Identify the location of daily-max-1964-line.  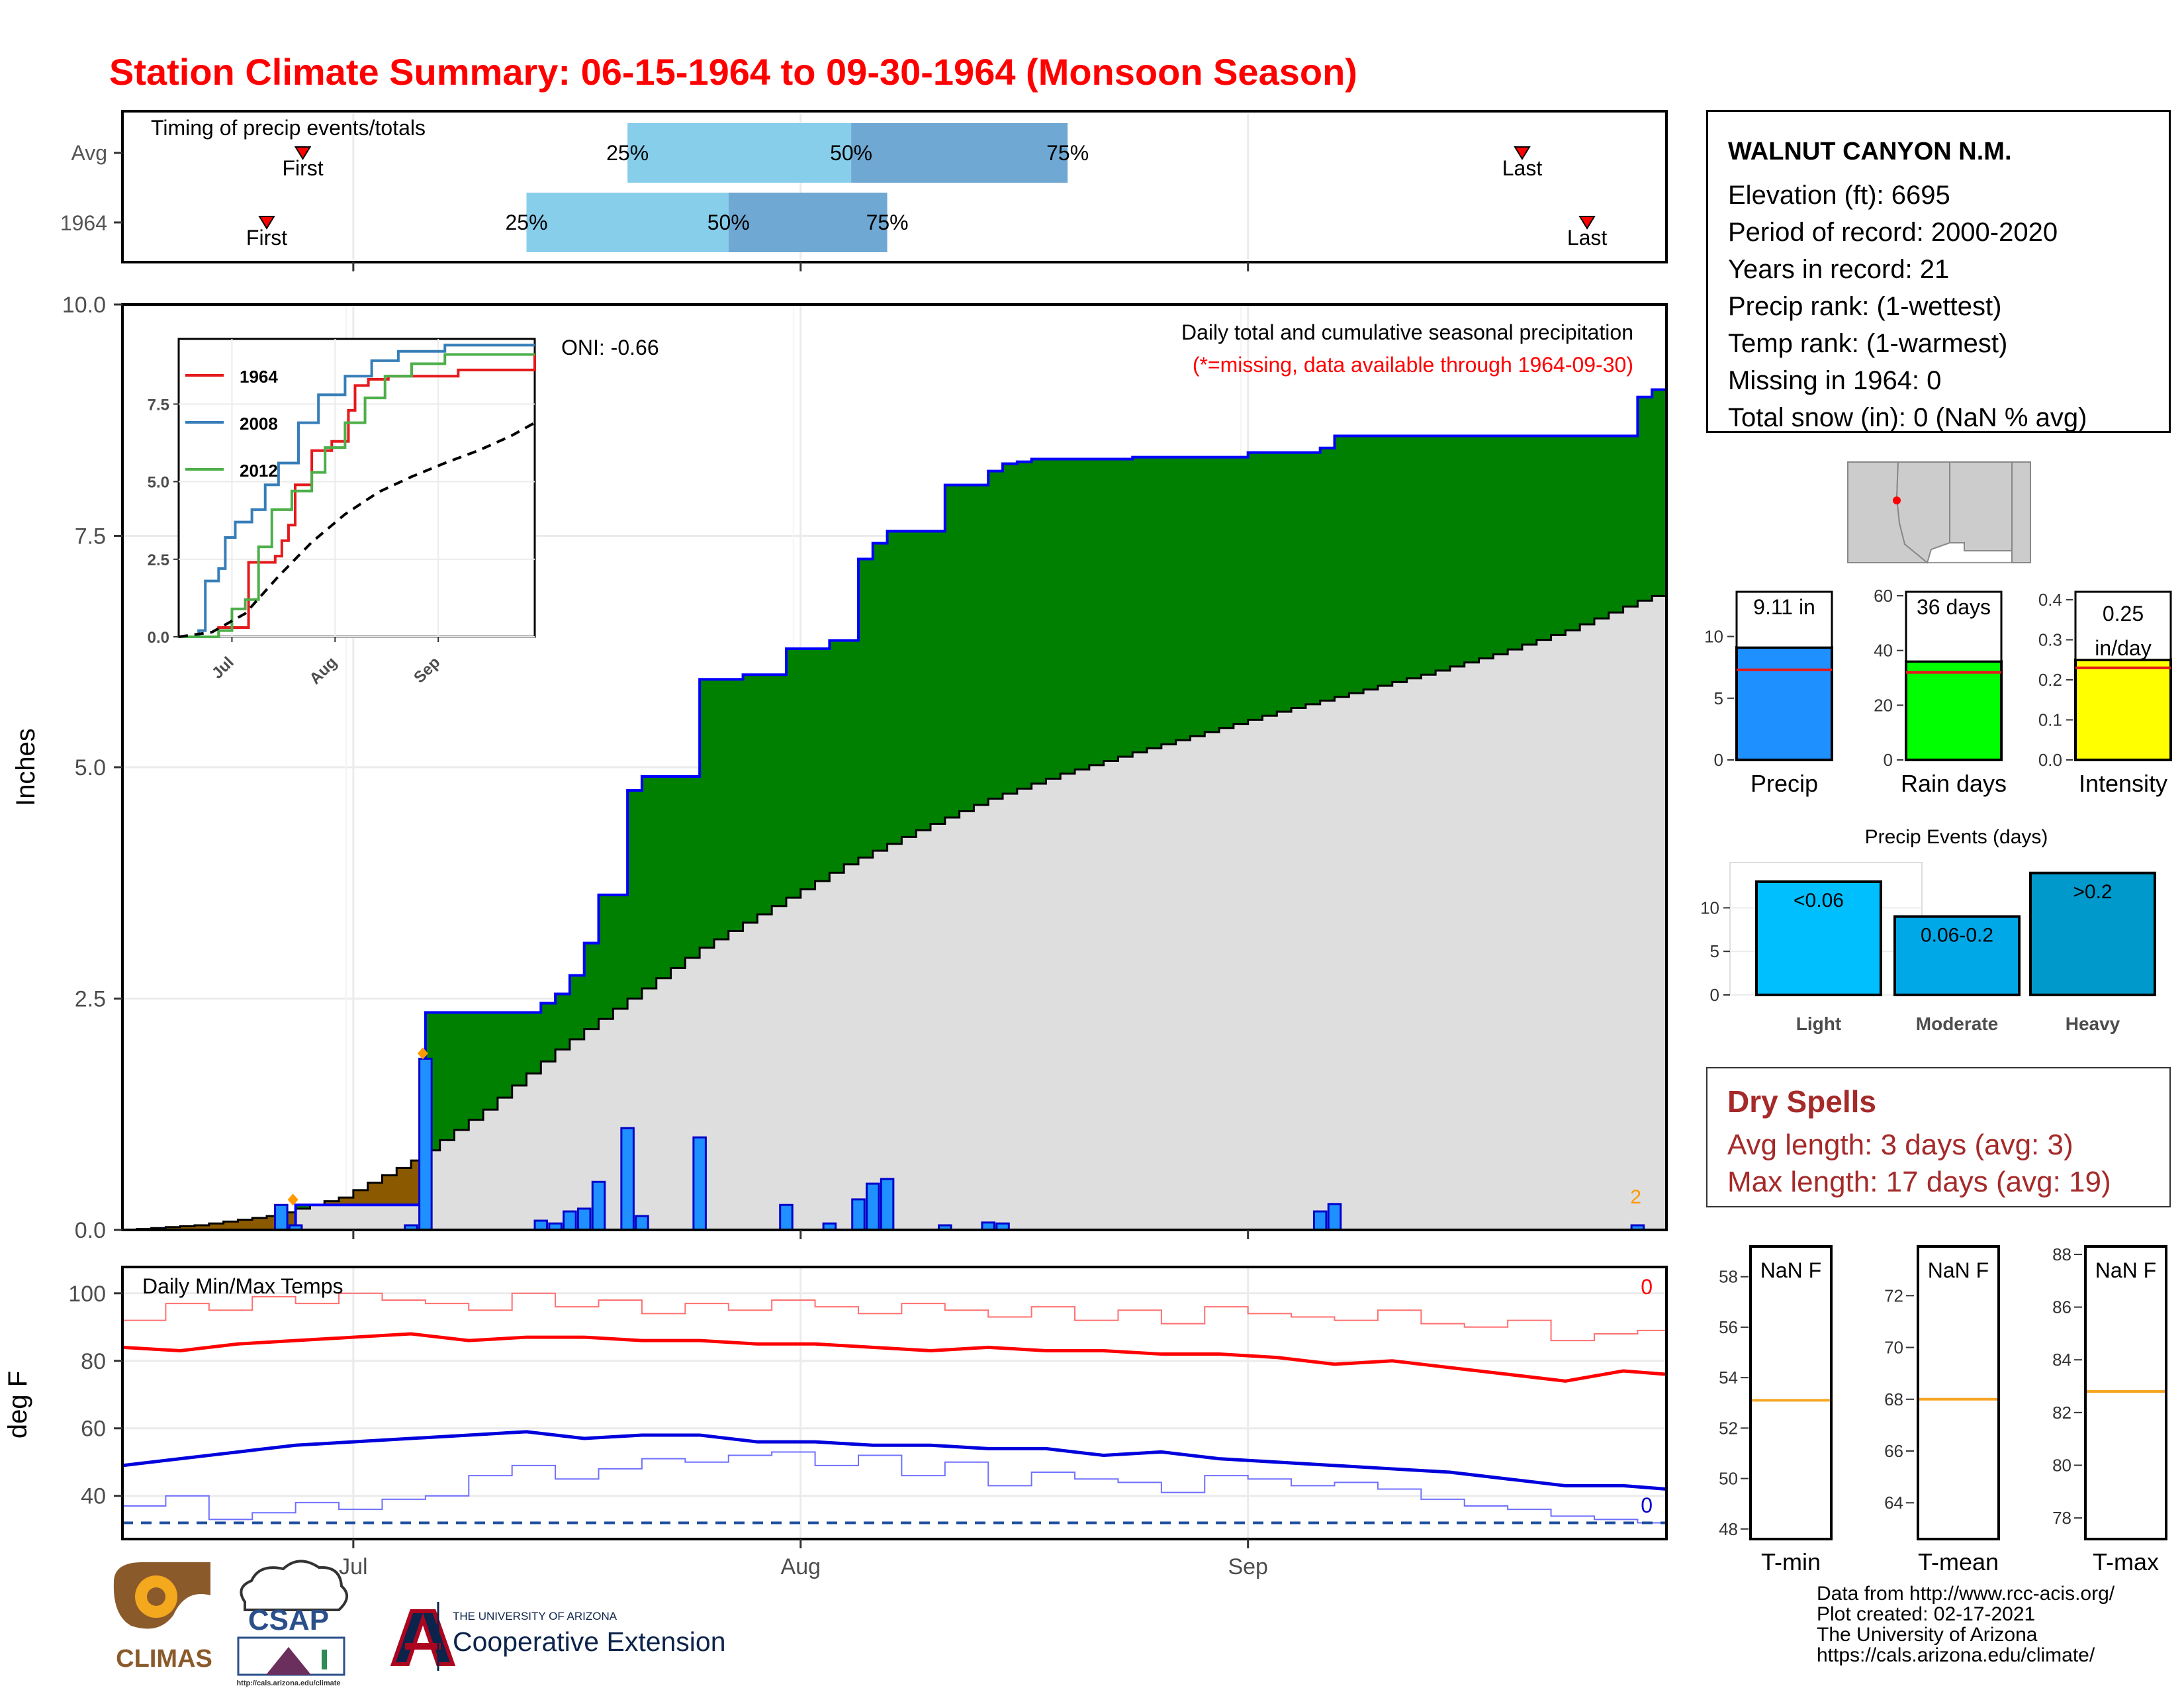
(894, 1317).